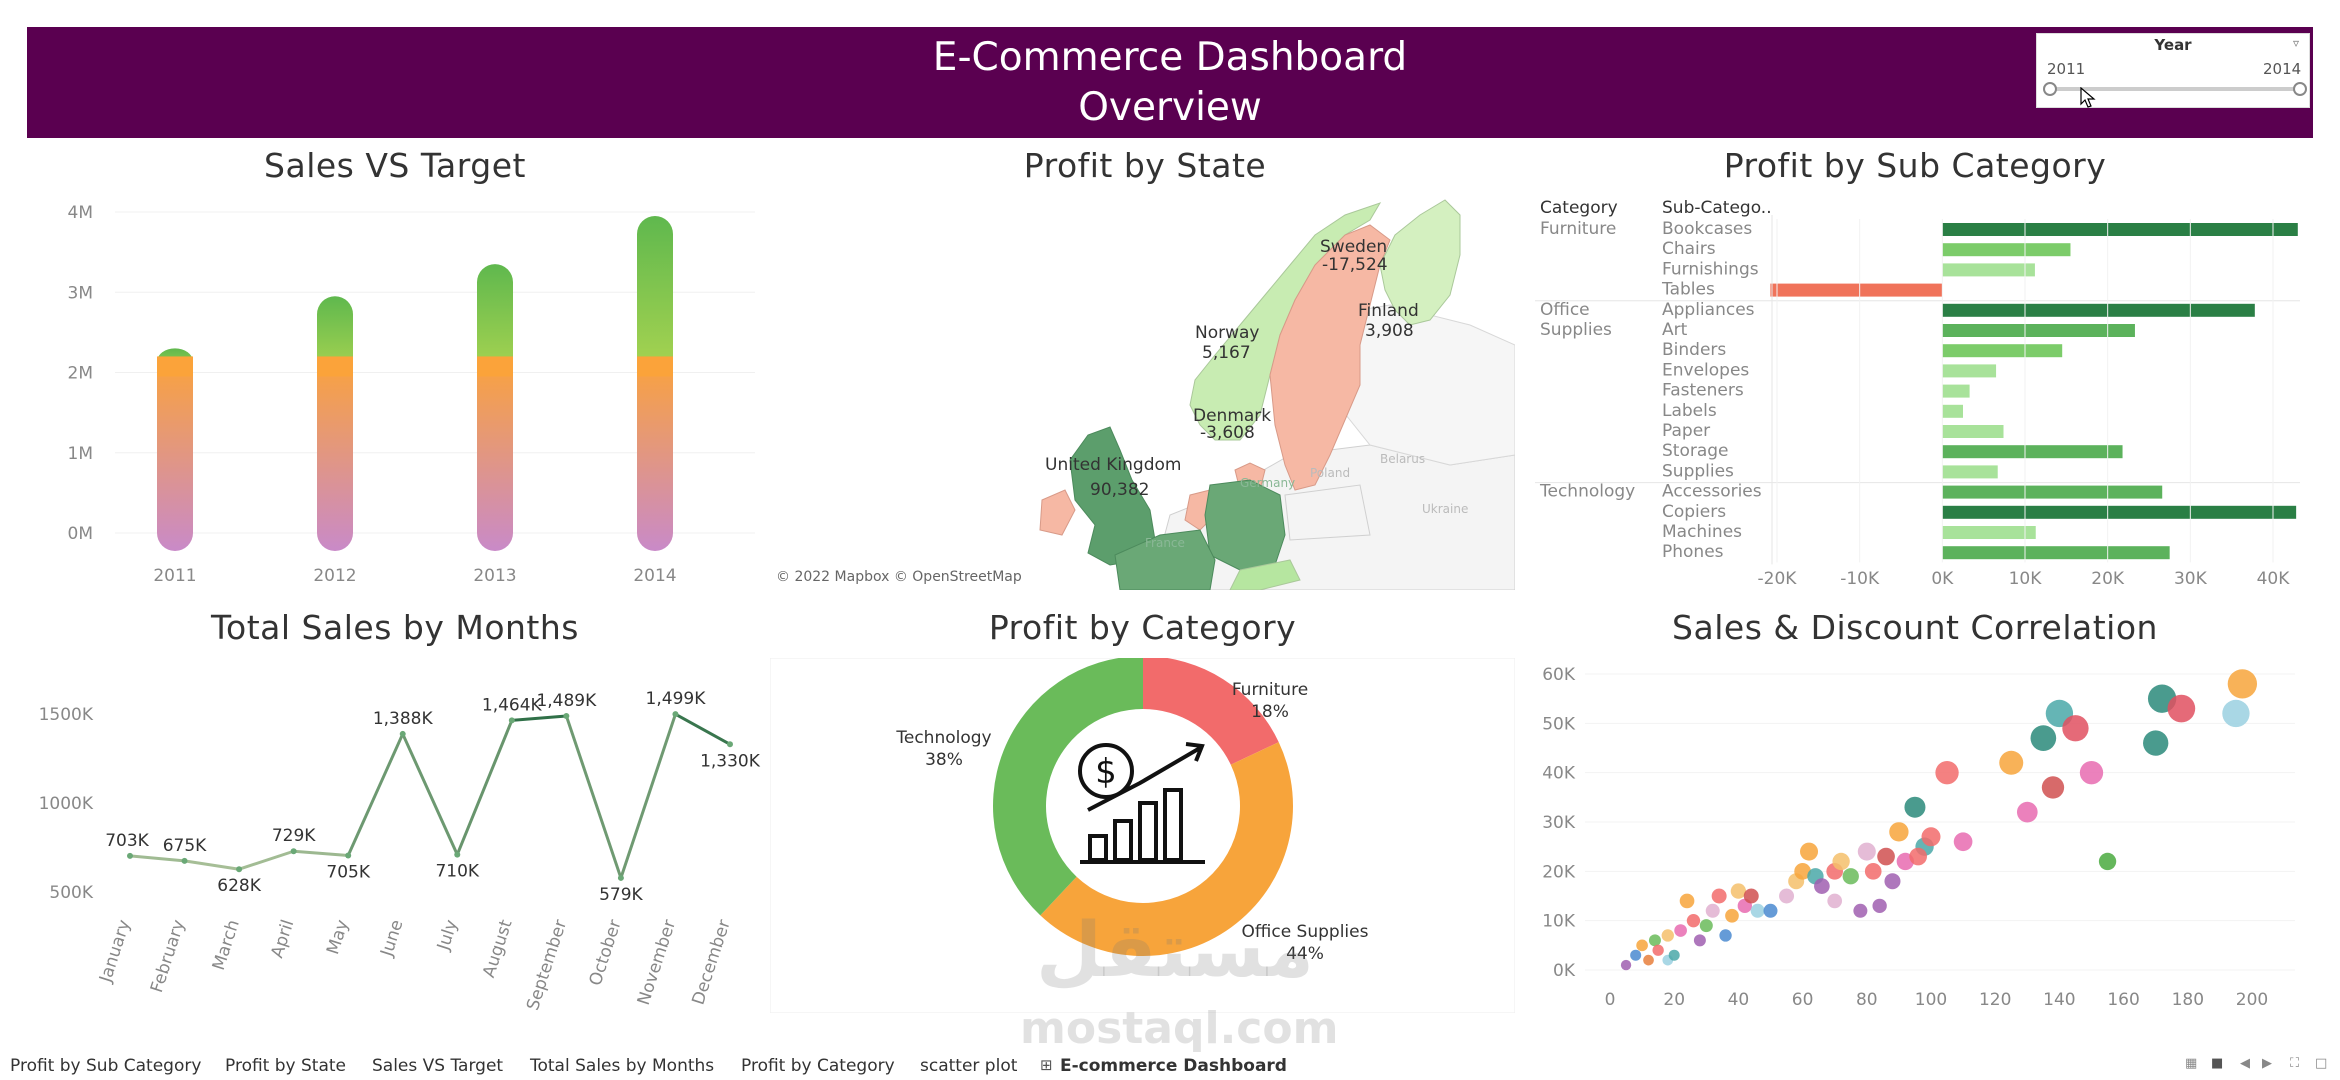 Image resolution: width=2340 pixels, height=1080 pixels. I want to click on map-label-norway-value: 5,167, so click(1226, 353).